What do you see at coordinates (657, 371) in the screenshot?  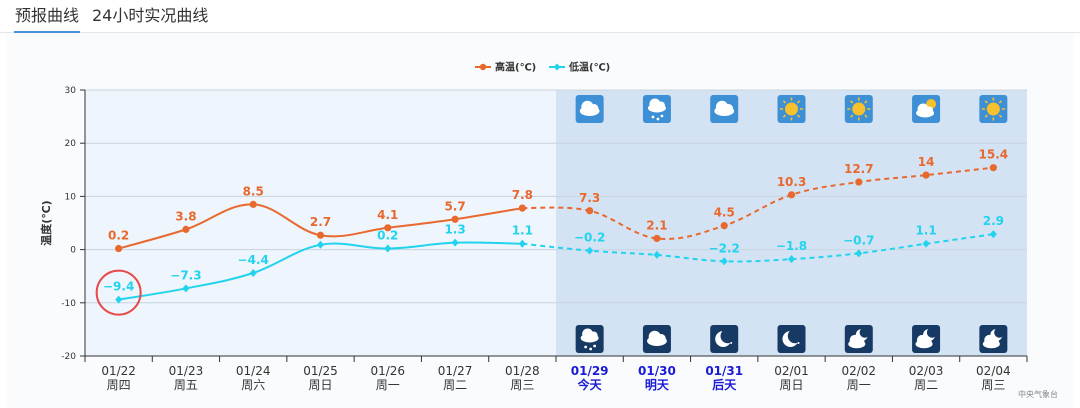 I see `x-date-label: 01/30` at bounding box center [657, 371].